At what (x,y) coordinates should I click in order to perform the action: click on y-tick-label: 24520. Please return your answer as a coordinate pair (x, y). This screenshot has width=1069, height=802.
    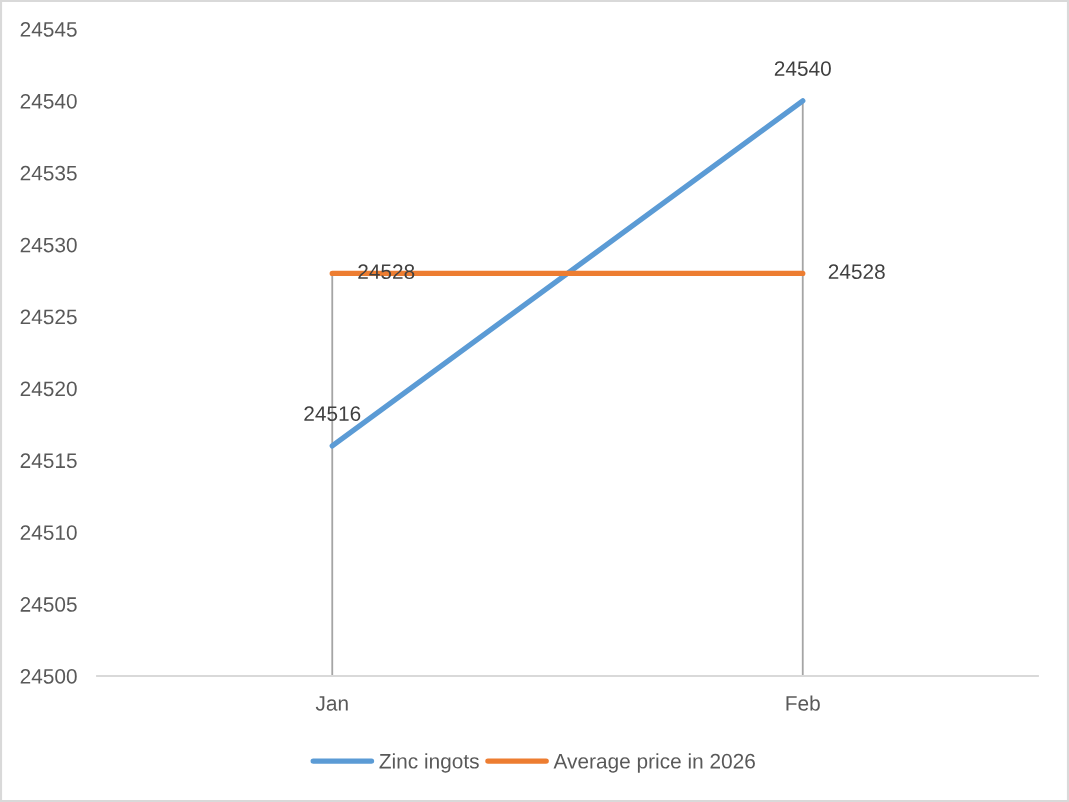
    Looking at the image, I should click on (48, 389).